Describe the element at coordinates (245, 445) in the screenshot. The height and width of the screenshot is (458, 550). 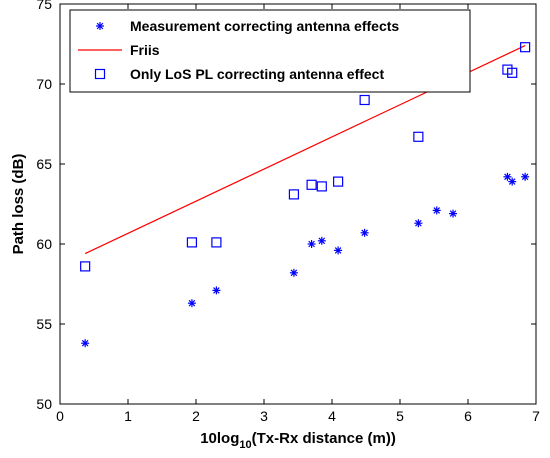
I see `x-axis-label-subscript: 10` at that location.